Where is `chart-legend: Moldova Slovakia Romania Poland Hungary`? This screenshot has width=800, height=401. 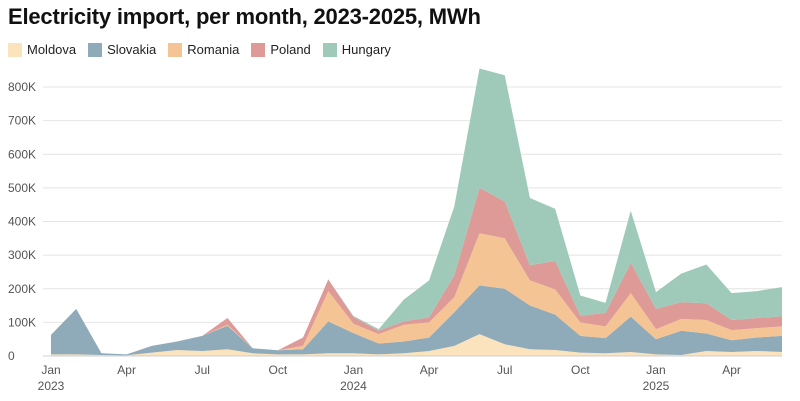
chart-legend: Moldova Slovakia Romania Poland Hungary is located at coordinates (205, 49).